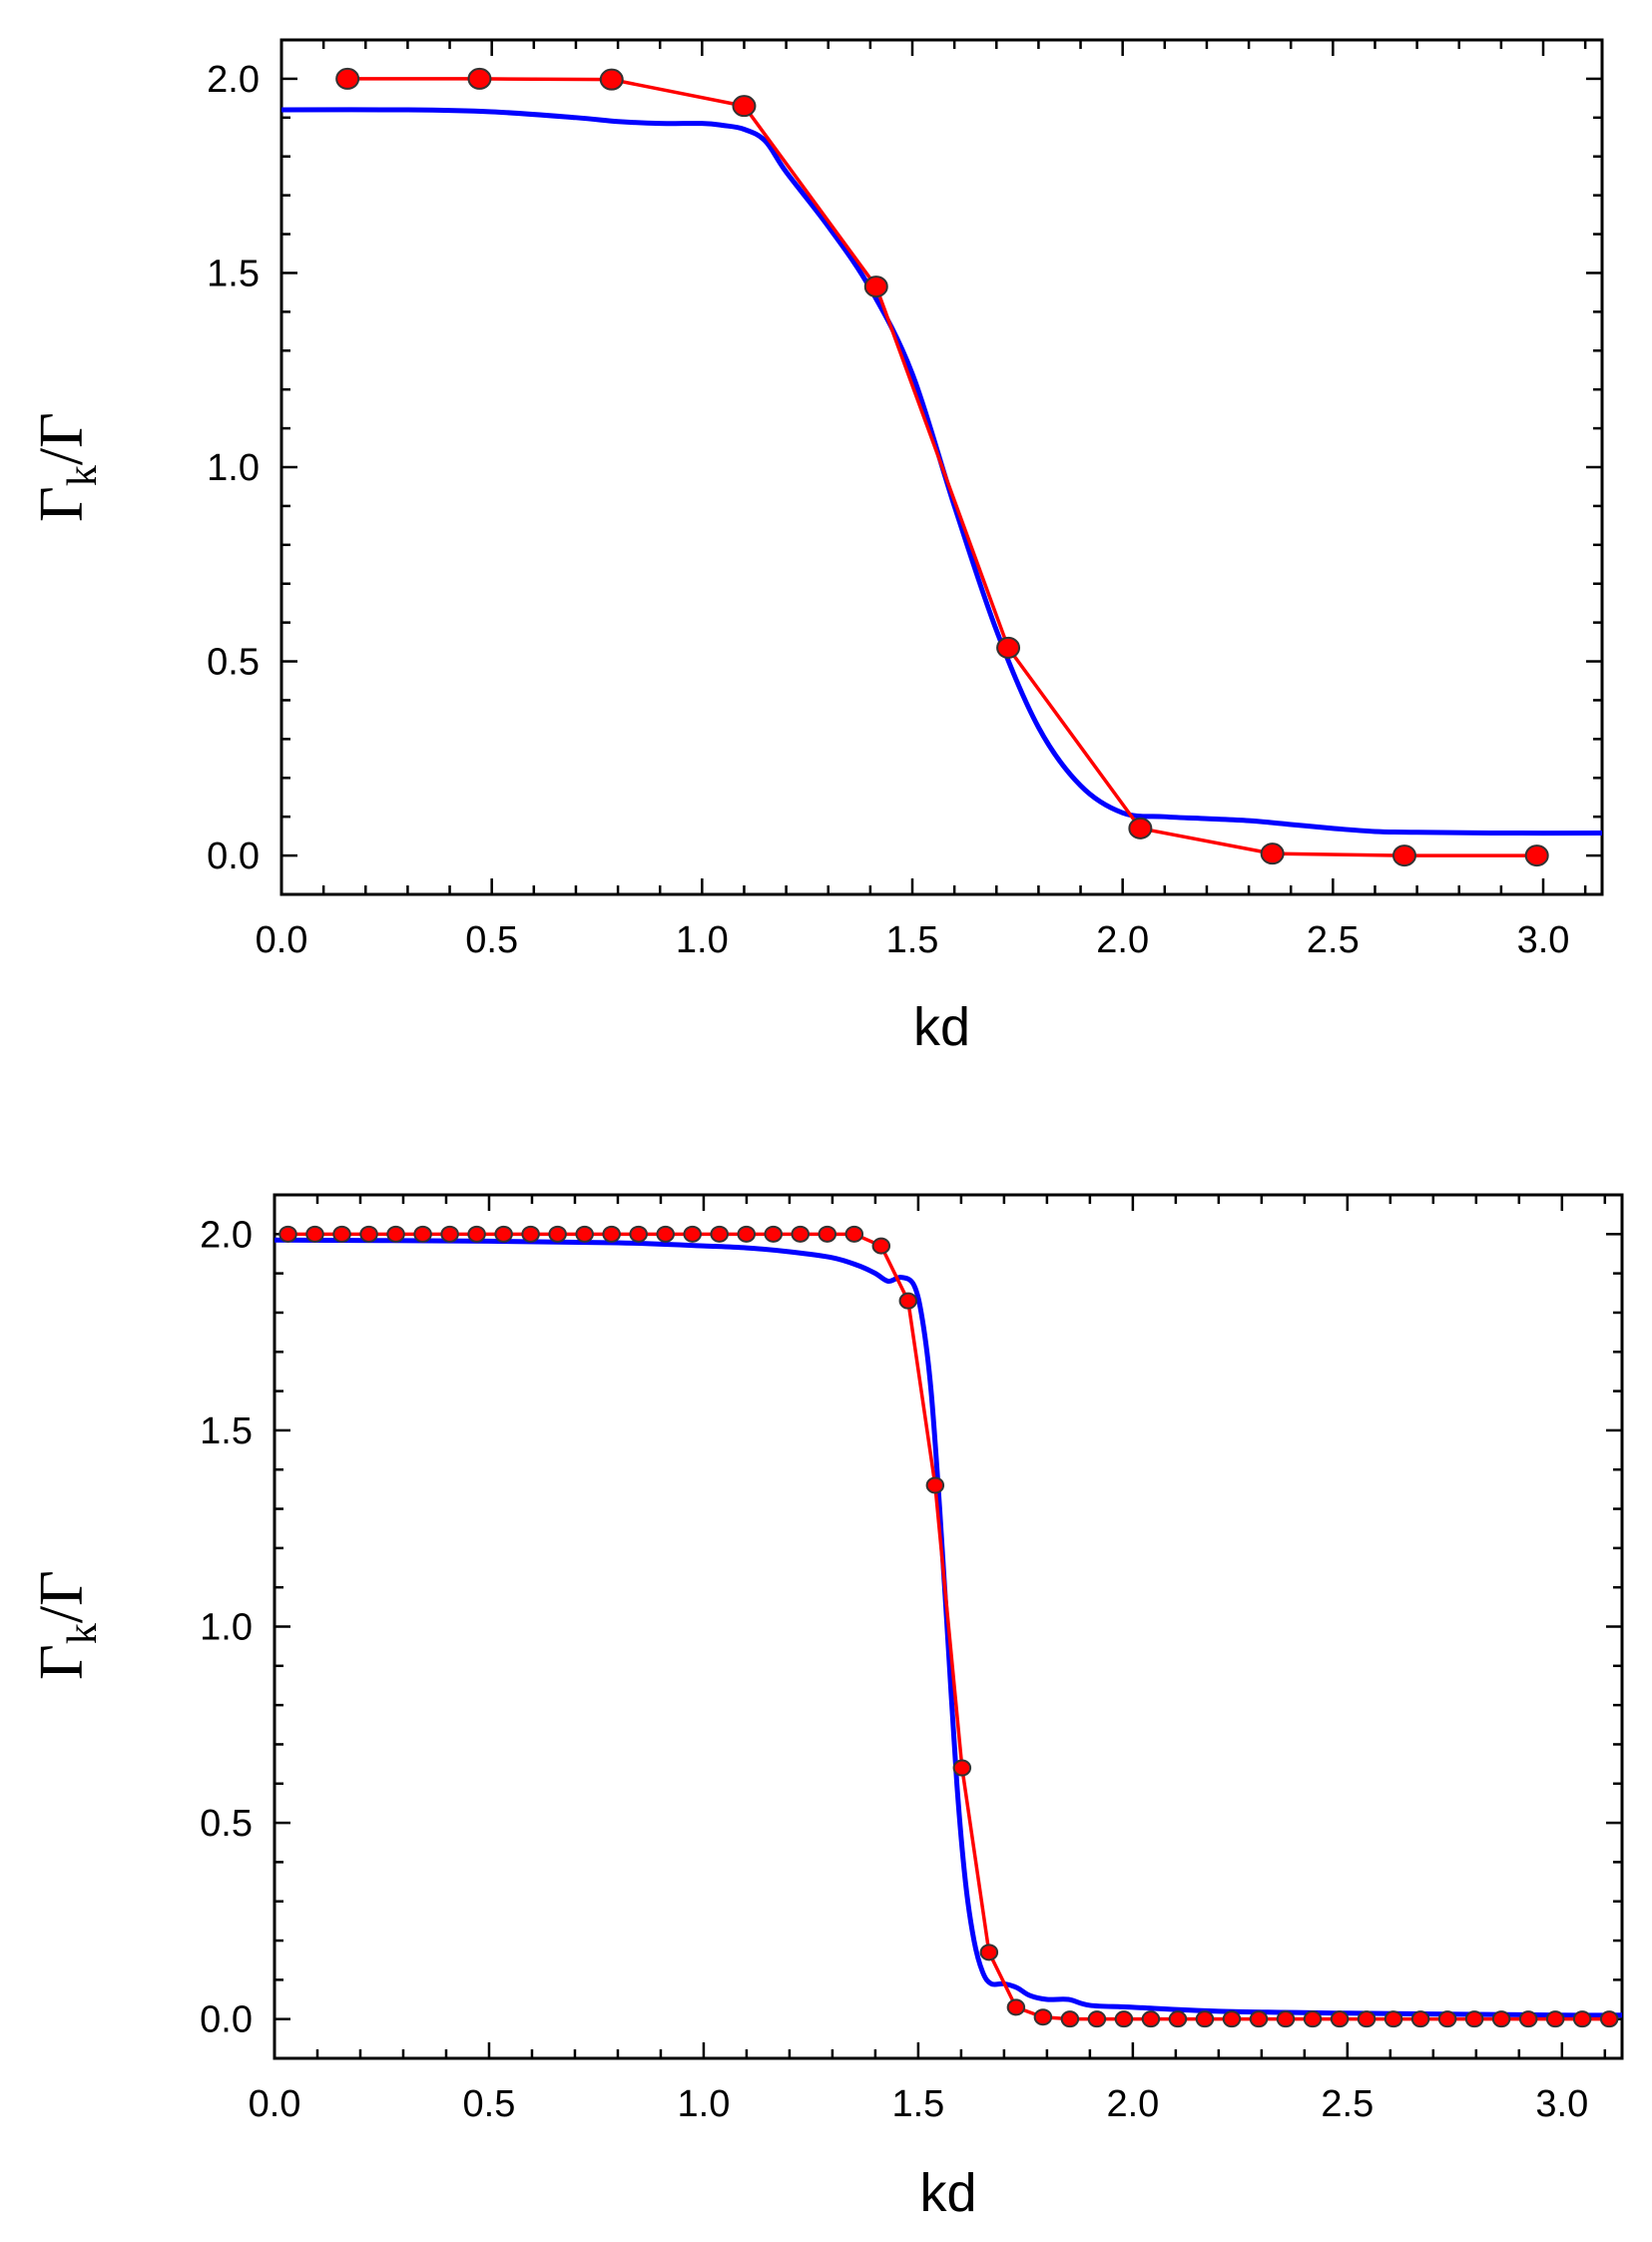 This screenshot has height=2242, width=1652. What do you see at coordinates (1333, 940) in the screenshot?
I see `x-tick-label: 2.5` at bounding box center [1333, 940].